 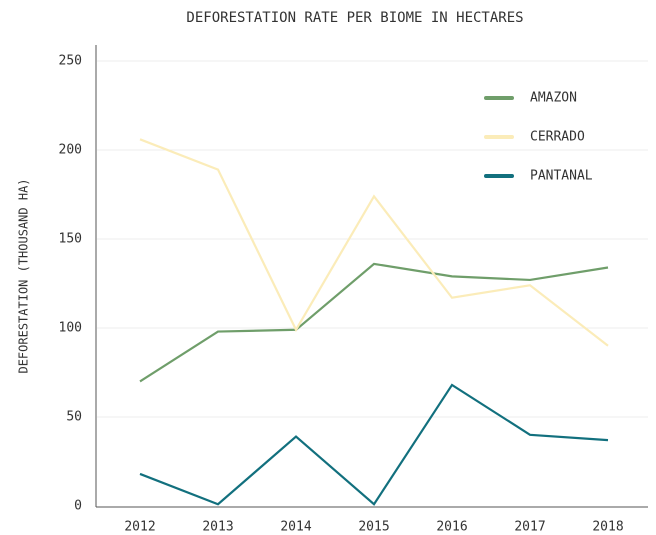 What do you see at coordinates (553, 98) in the screenshot?
I see `legend-label: AMAZON` at bounding box center [553, 98].